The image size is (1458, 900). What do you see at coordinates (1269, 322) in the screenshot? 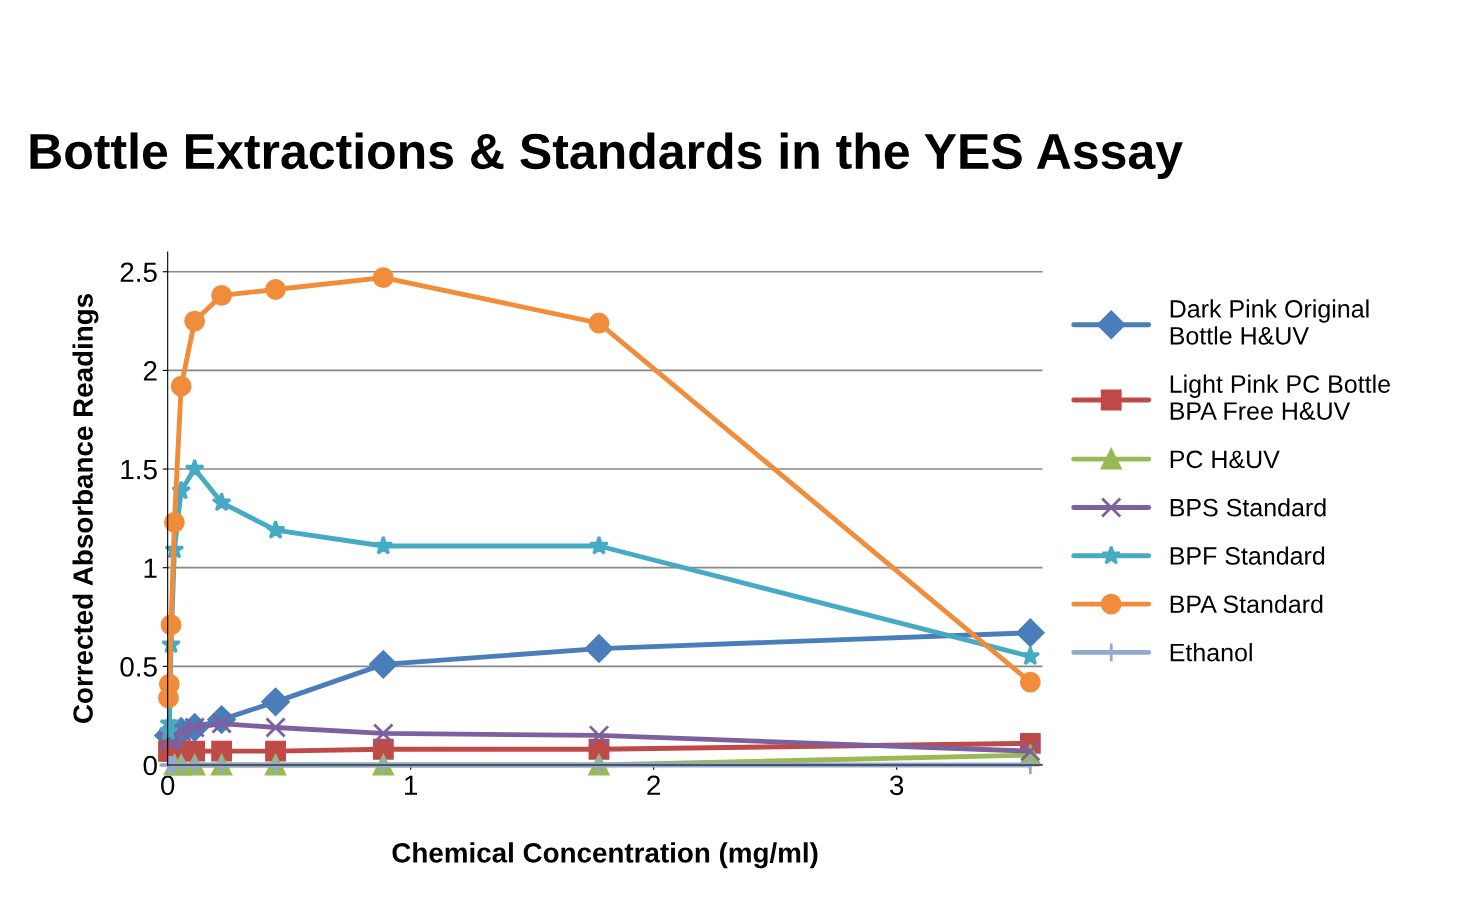
I see `legend-label: Dark Pink Original Bottle H&UV` at bounding box center [1269, 322].